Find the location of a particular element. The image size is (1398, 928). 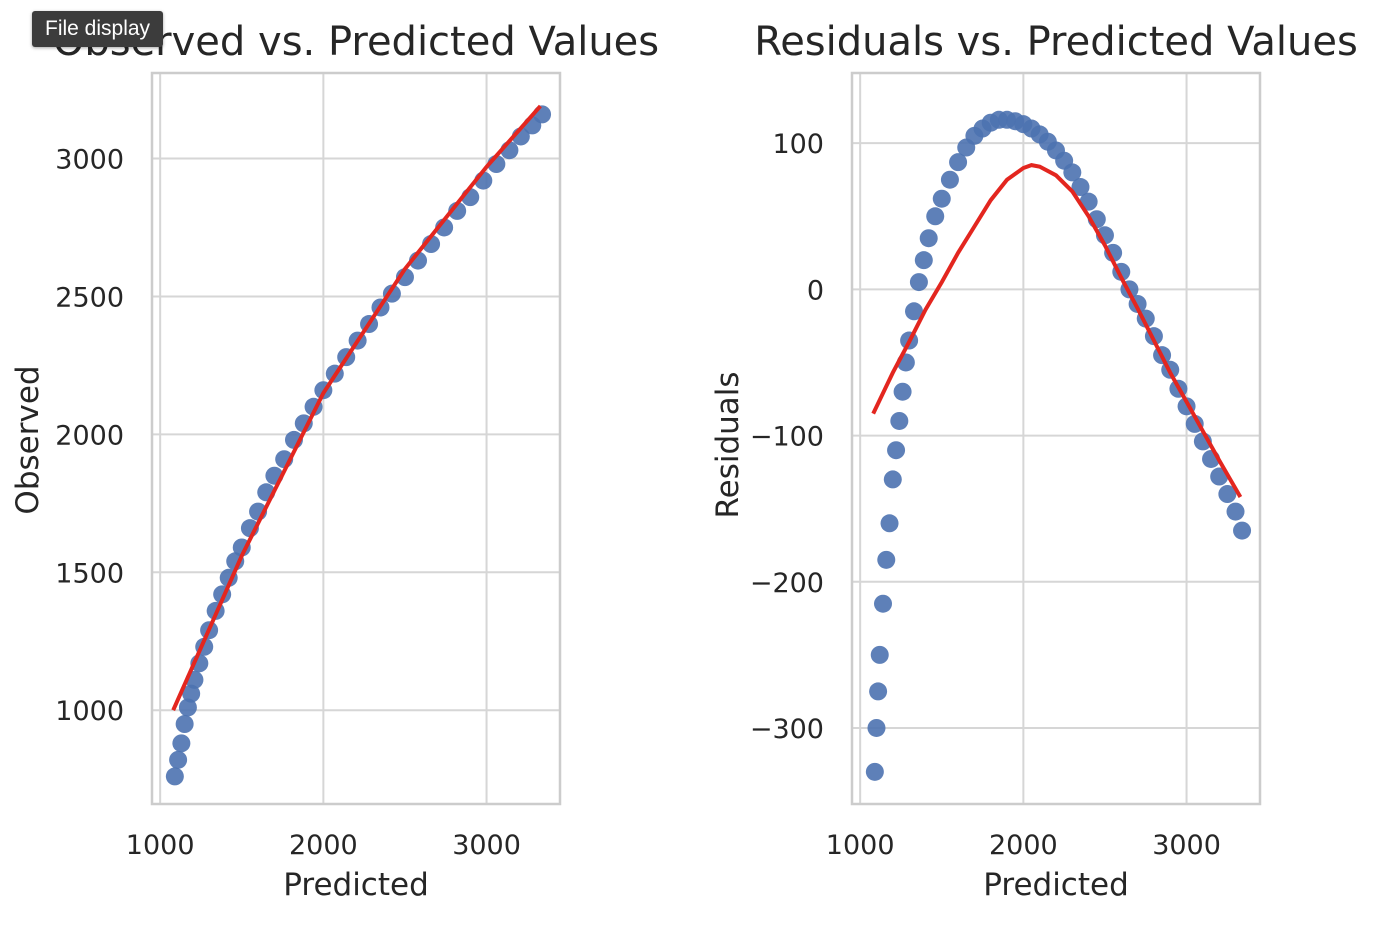

y-axis-label-observed: Observed is located at coordinates (28, 439).